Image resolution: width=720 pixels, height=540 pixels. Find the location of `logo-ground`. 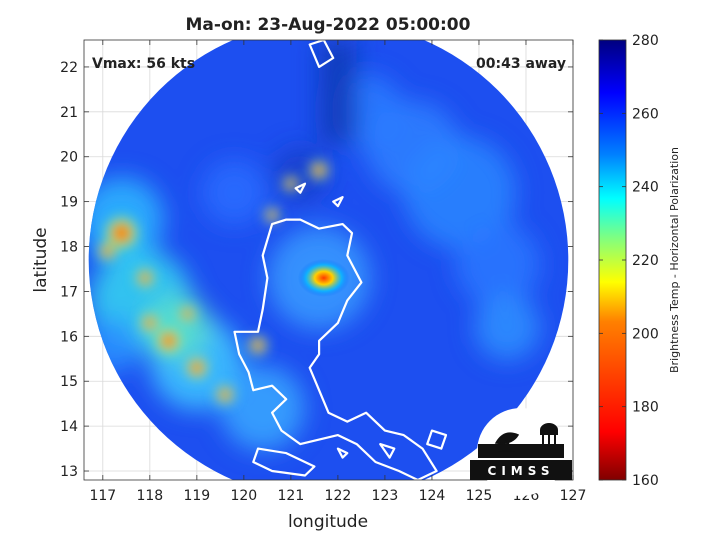

logo-ground is located at coordinates (521, 451).